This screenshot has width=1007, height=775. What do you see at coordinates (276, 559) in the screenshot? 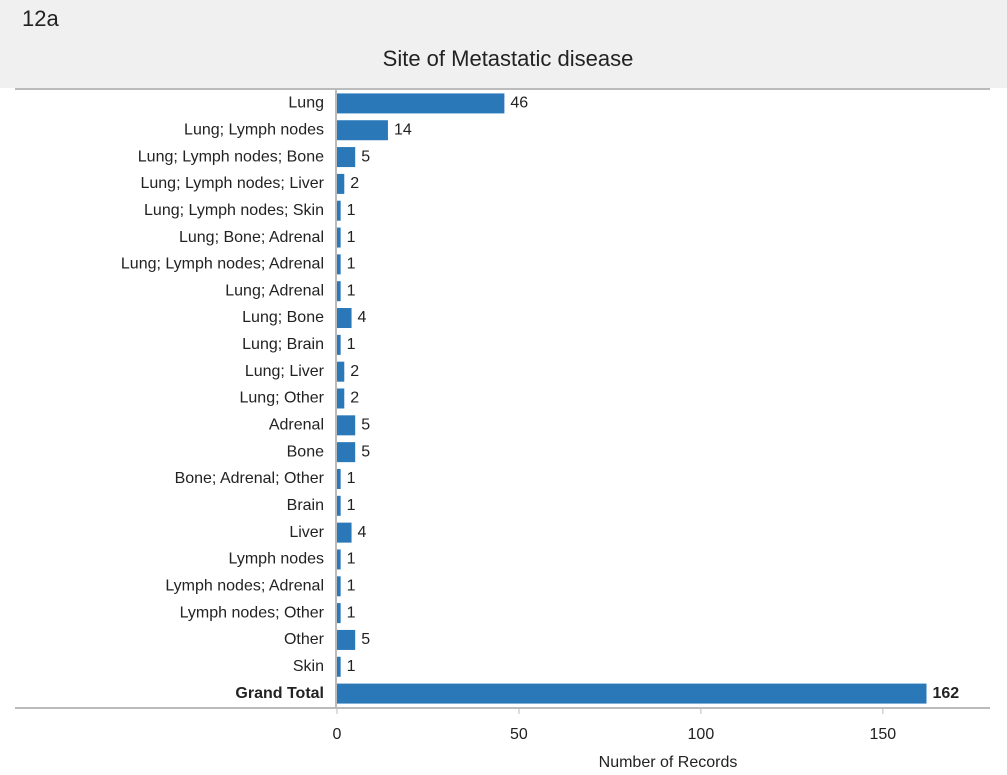
I see `y-tick-label: Lymph nodes` at bounding box center [276, 559].